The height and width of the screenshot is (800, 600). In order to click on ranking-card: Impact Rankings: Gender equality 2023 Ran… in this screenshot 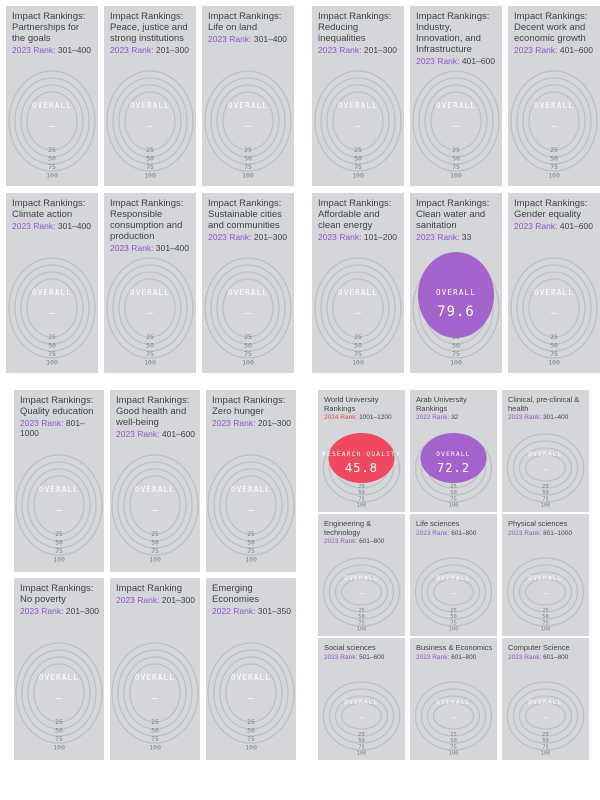, I will do `click(554, 283)`.